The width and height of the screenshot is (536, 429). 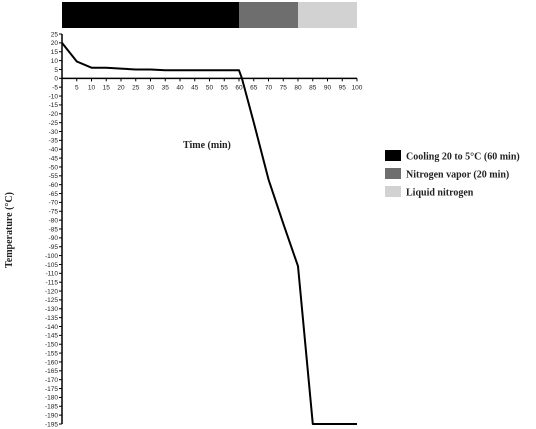 What do you see at coordinates (210, 87) in the screenshot?
I see `x-tick-label: 50` at bounding box center [210, 87].